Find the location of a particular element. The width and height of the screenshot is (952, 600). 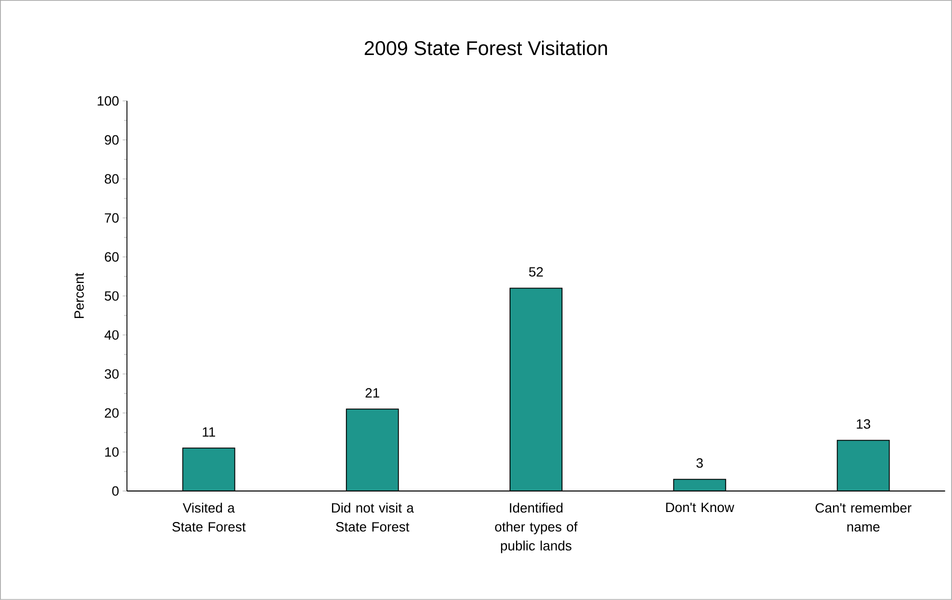

y-tick-label: 80 is located at coordinates (111, 179).